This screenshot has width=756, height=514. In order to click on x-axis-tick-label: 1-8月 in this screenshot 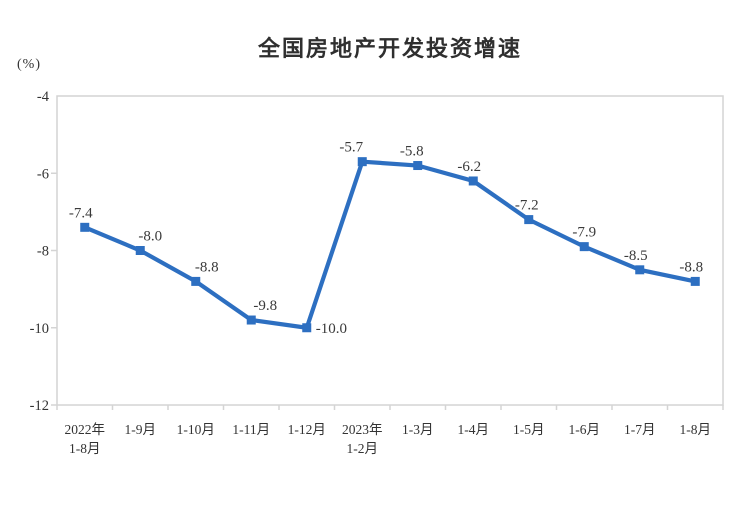, I will do `click(696, 429)`.